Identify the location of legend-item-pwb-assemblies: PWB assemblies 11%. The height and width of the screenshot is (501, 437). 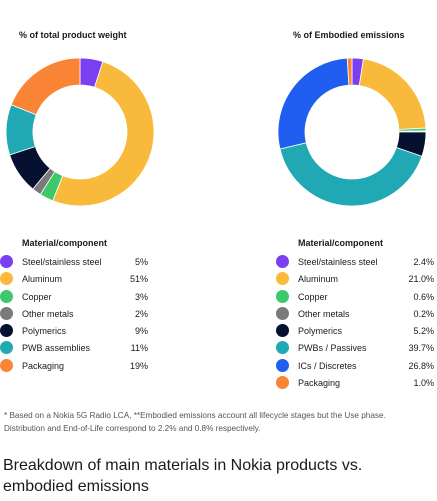
(74, 349).